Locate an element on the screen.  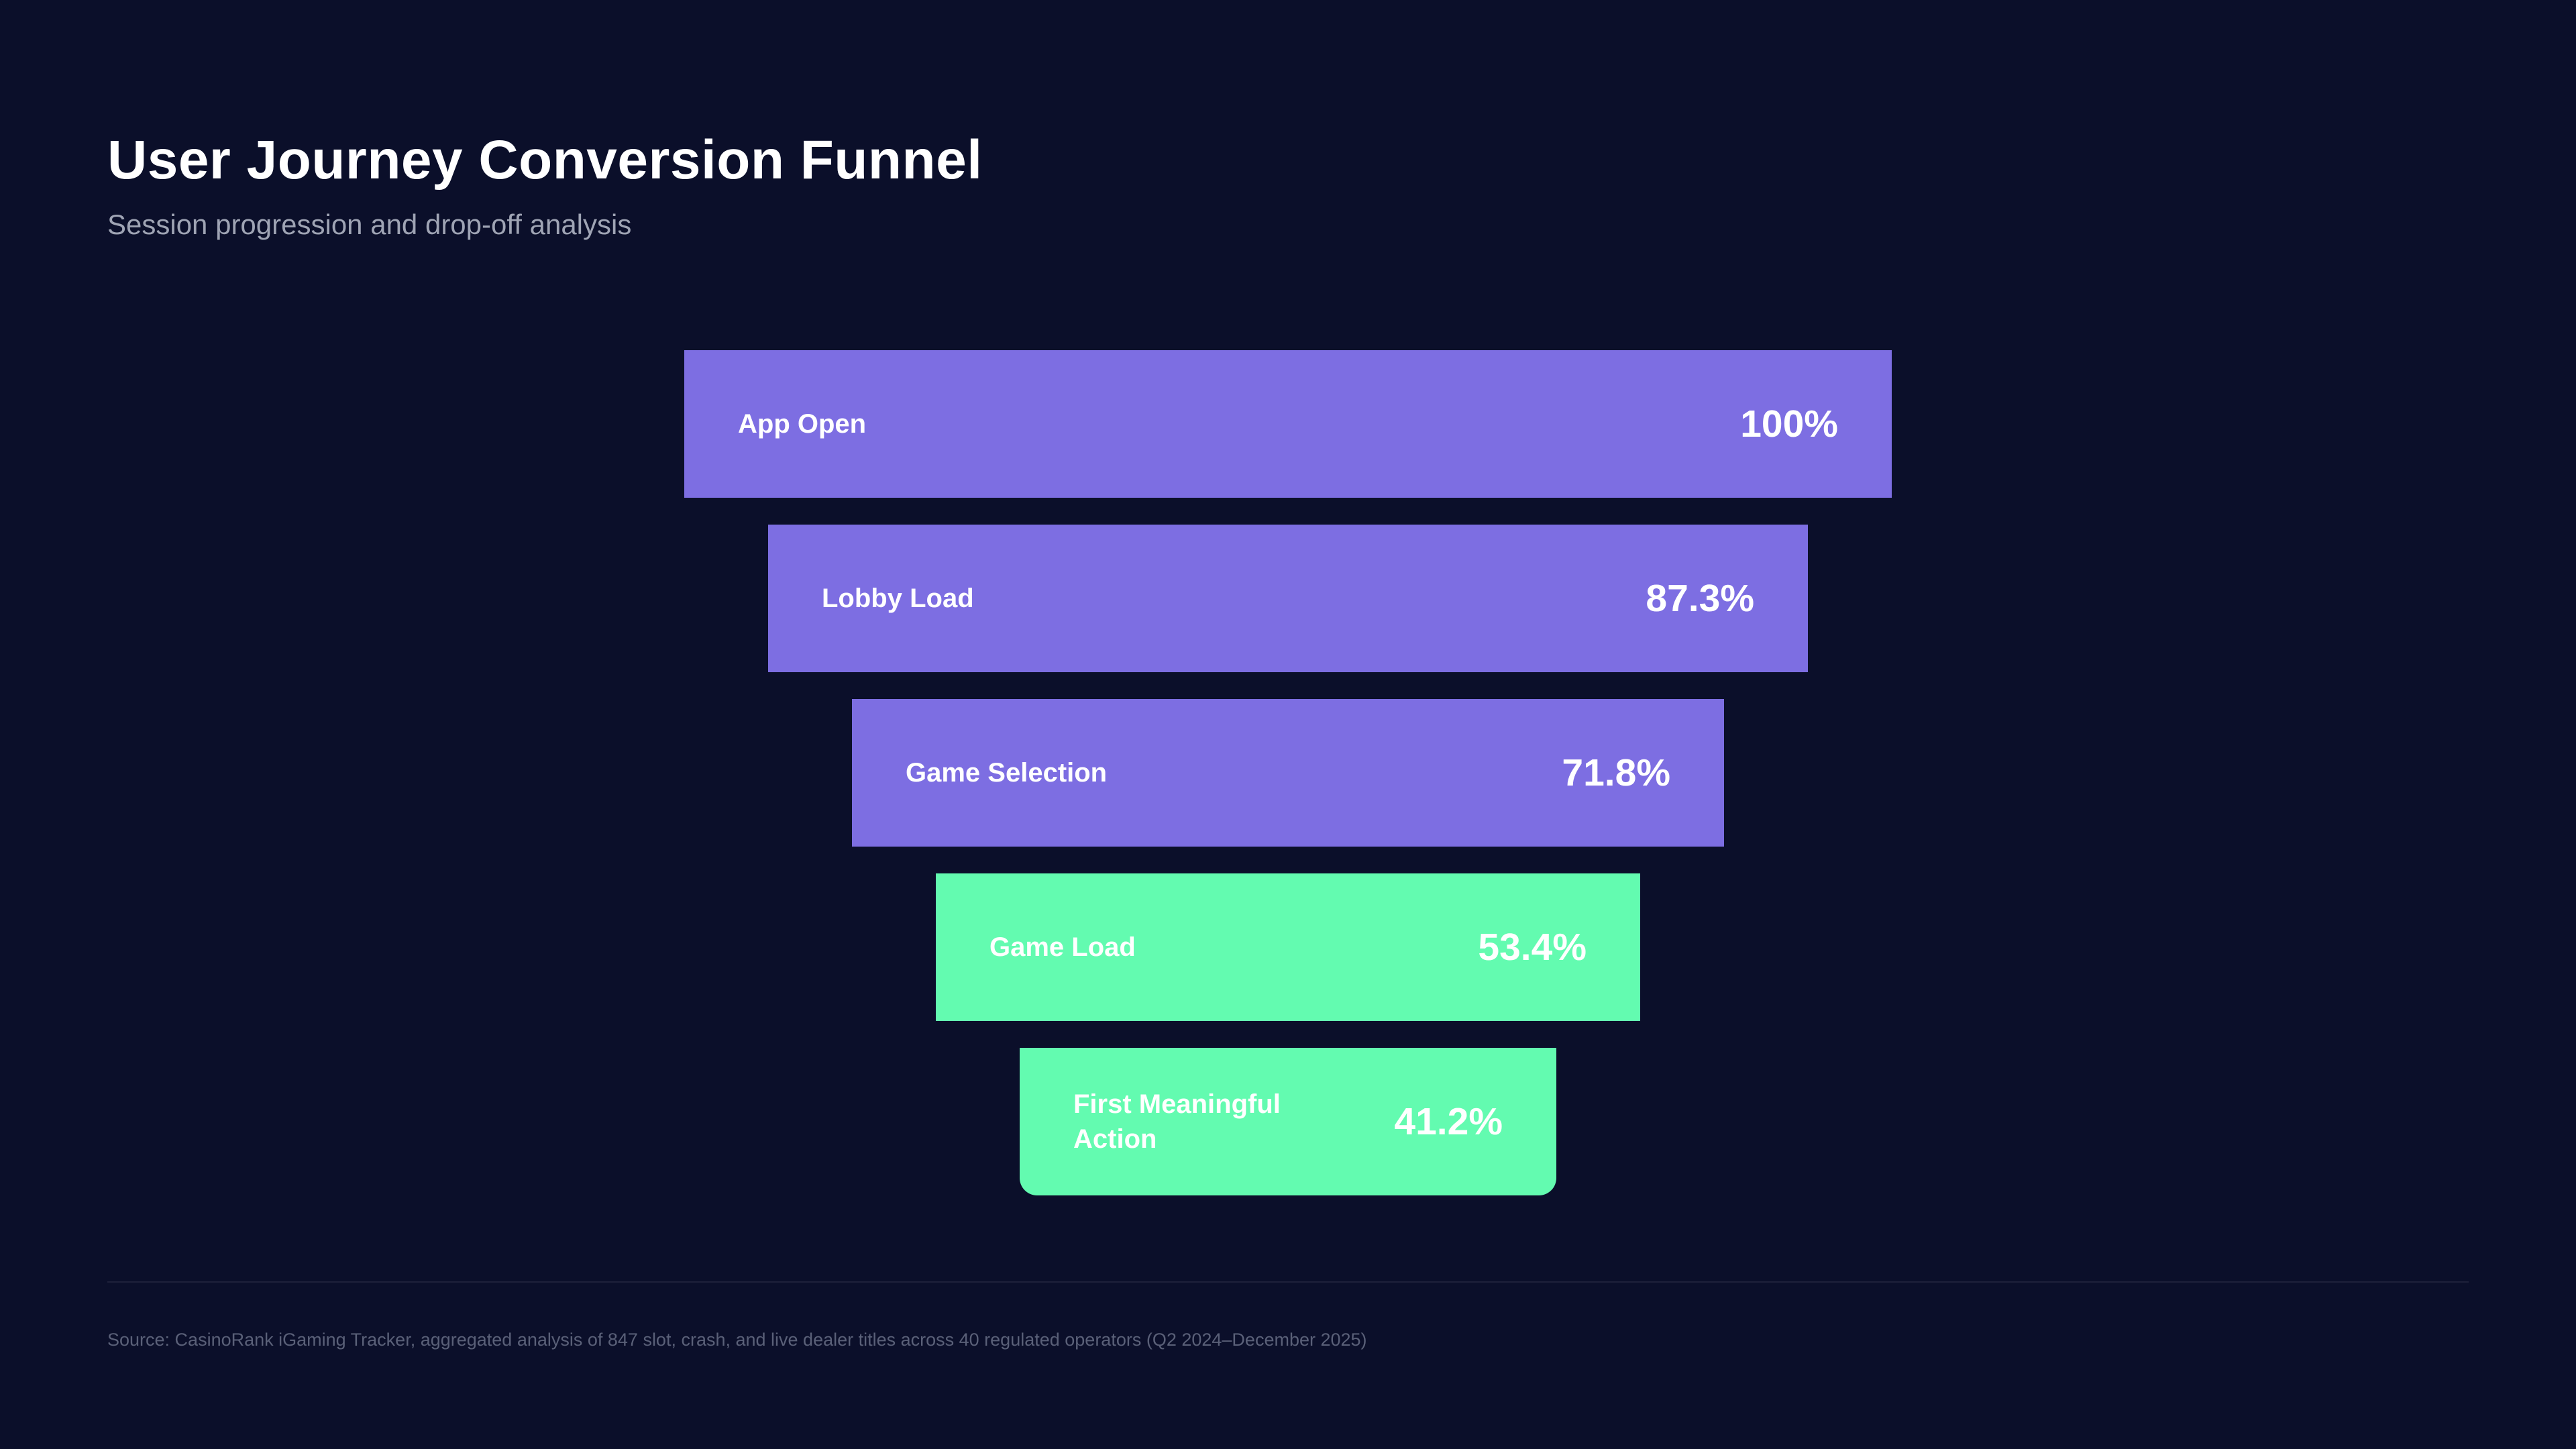
funnel-bar-label: First Meaningful Action is located at coordinates (1177, 1121).